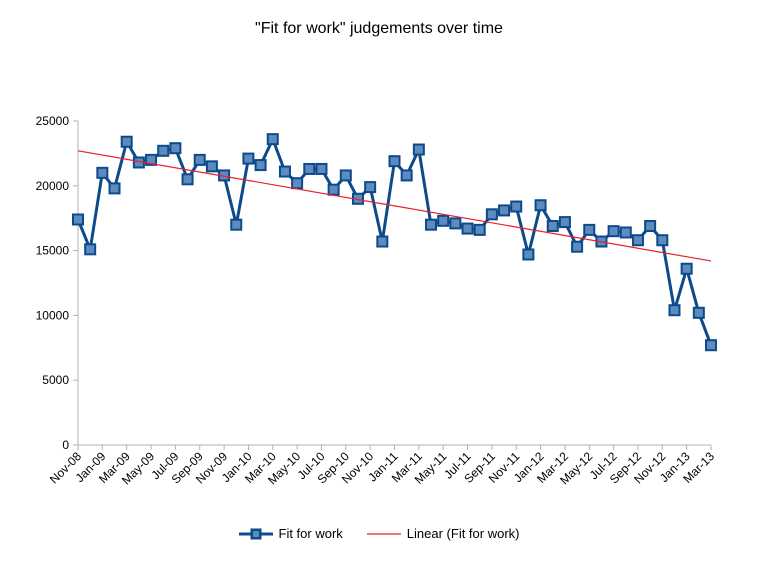 The image size is (758, 565). I want to click on y-tick-label: 15000, so click(53, 251).